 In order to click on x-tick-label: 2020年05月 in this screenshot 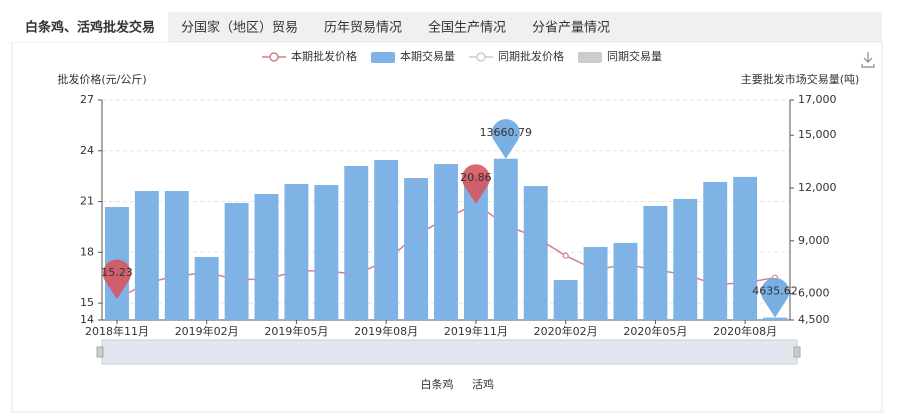, I will do `click(655, 331)`.